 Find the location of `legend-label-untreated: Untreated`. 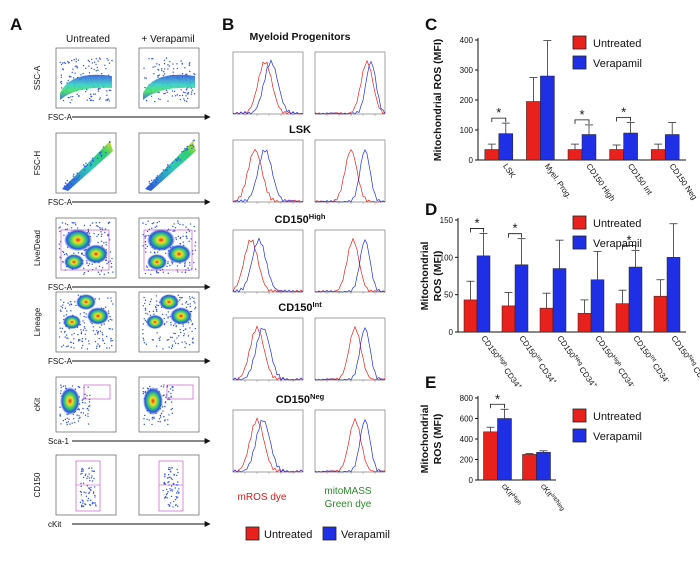

legend-label-untreated: Untreated is located at coordinates (617, 224).